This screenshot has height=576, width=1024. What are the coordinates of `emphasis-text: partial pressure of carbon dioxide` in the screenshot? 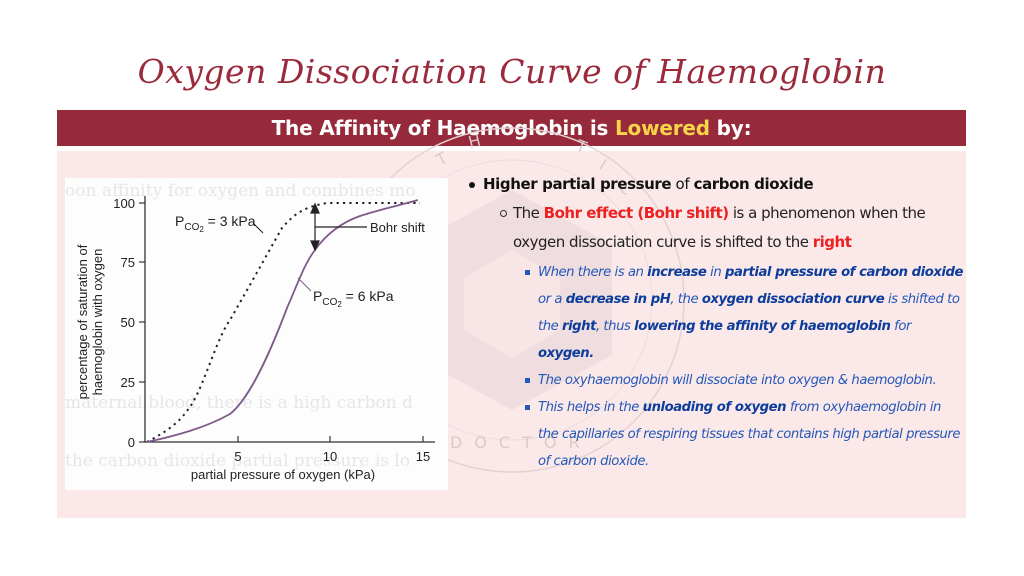 It's located at (844, 272).